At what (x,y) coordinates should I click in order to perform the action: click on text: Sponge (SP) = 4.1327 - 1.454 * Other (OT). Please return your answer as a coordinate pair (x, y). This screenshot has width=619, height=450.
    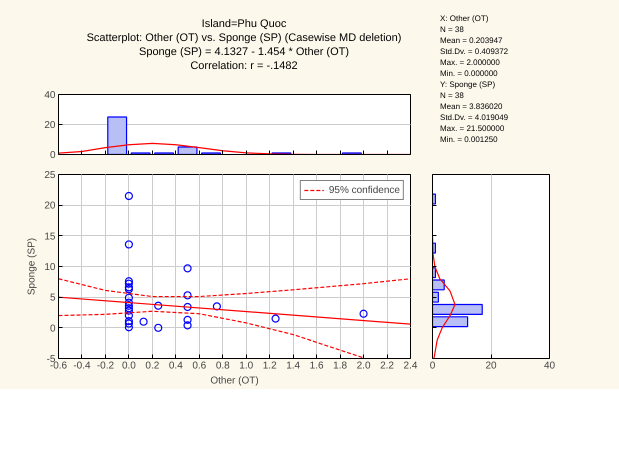
    Looking at the image, I should click on (244, 52).